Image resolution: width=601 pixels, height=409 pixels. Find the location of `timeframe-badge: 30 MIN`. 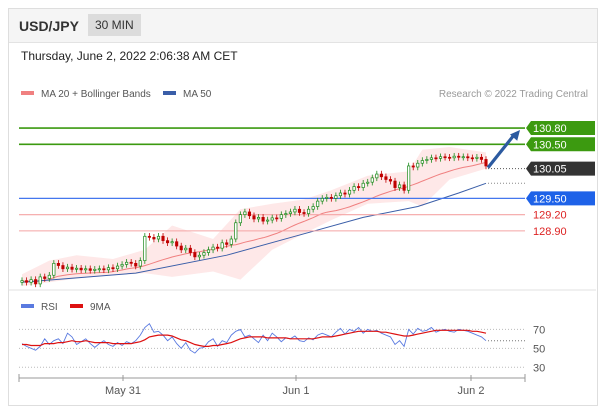

timeframe-badge: 30 MIN is located at coordinates (114, 25).